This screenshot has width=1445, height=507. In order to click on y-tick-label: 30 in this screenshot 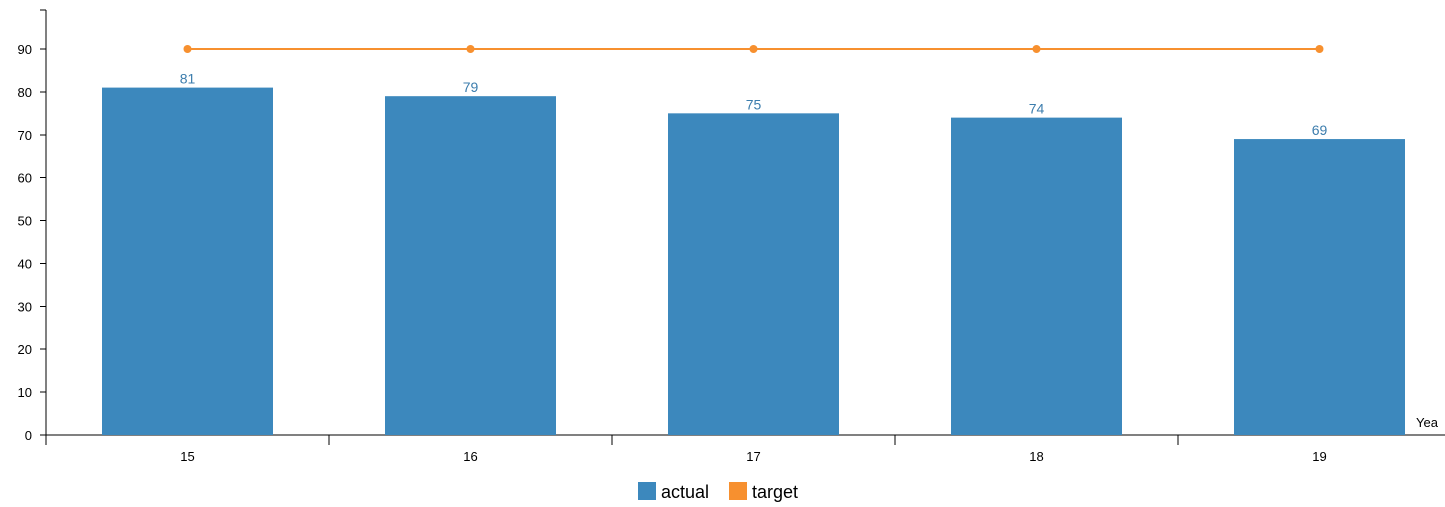, I will do `click(25, 306)`.